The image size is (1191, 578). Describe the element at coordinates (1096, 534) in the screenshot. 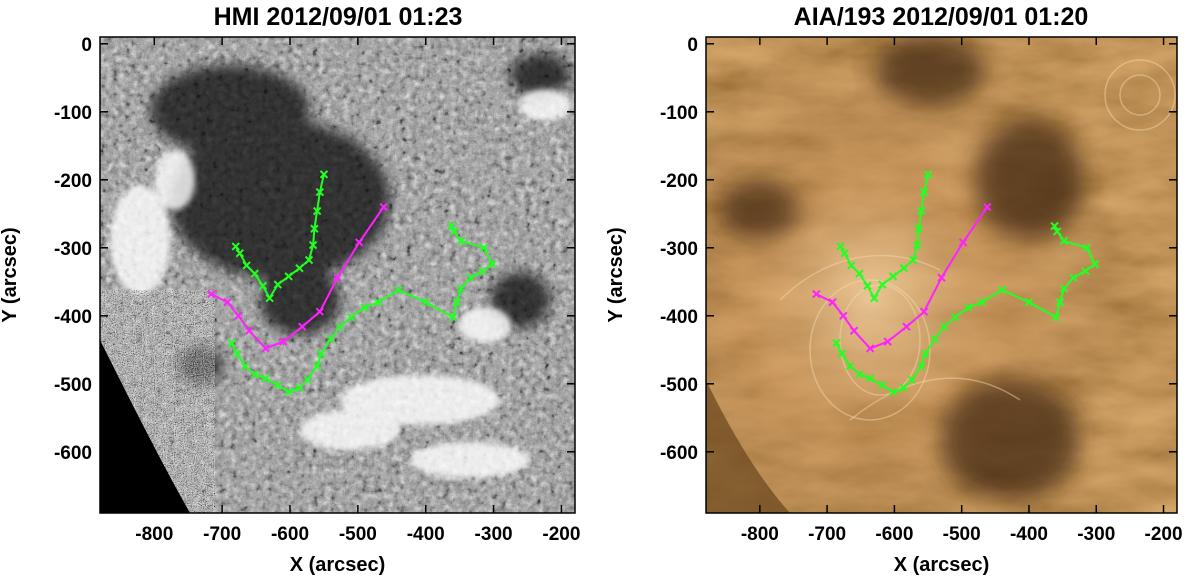

I see `x-tick-label: -300` at that location.